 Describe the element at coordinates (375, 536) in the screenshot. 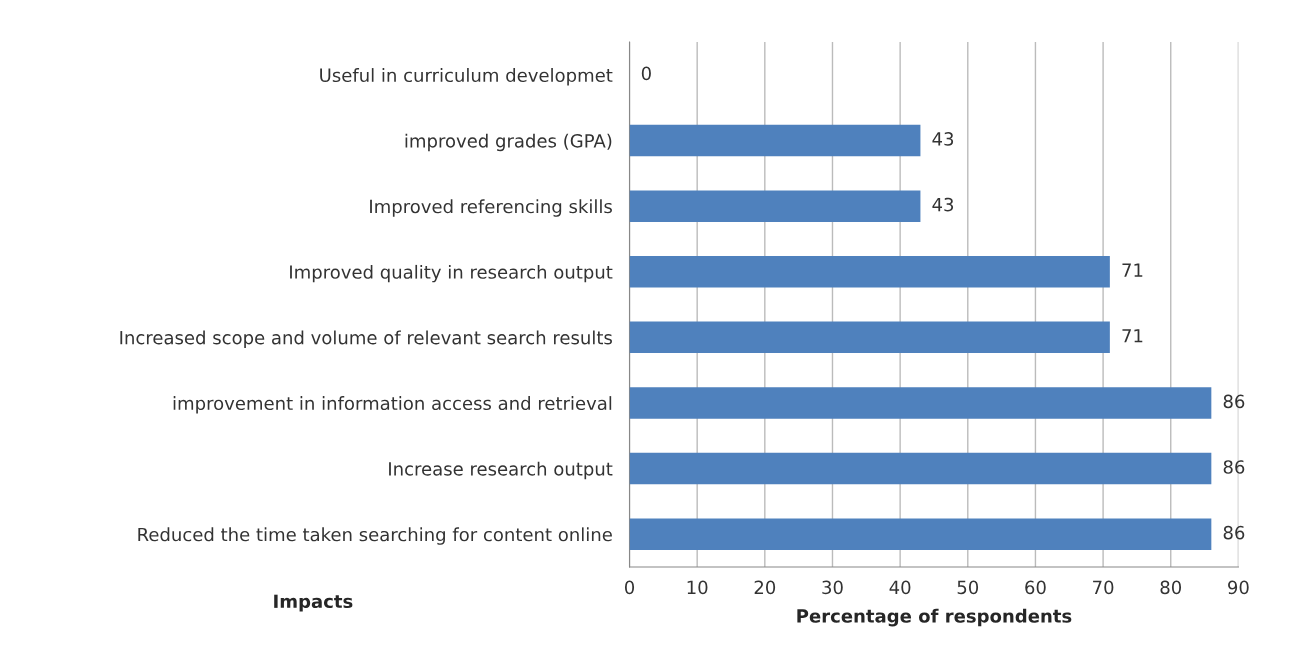

I see `y-tick-label: Reduced the time taken searching for content online` at that location.